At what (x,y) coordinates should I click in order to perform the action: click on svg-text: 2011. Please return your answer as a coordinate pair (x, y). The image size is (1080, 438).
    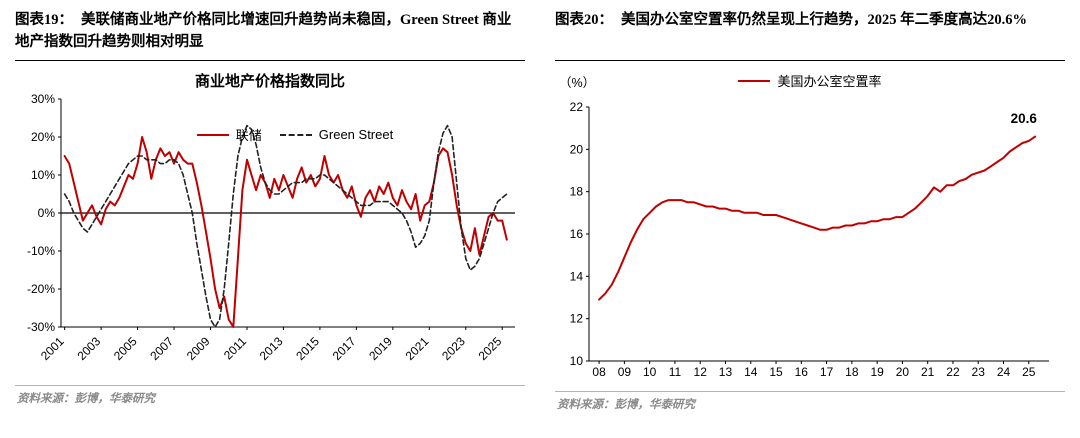
    Looking at the image, I should click on (235, 348).